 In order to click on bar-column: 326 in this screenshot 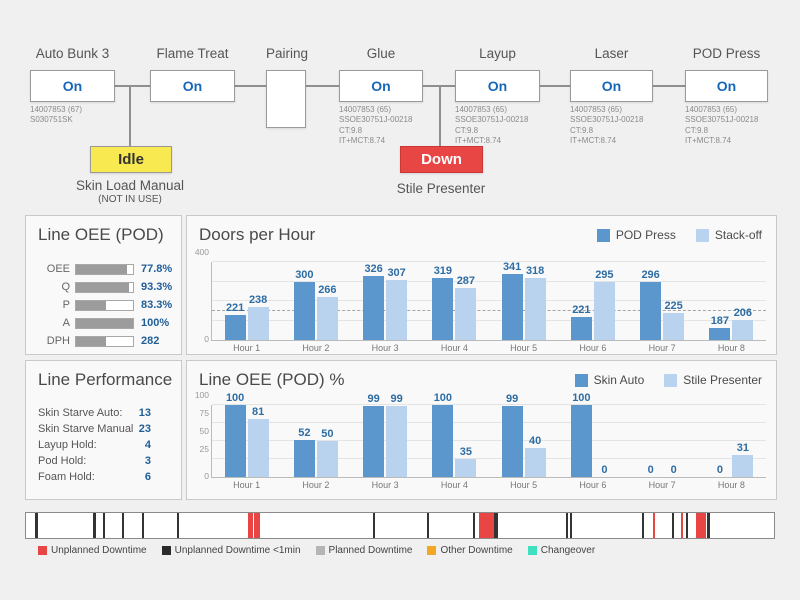, I will do `click(374, 301)`.